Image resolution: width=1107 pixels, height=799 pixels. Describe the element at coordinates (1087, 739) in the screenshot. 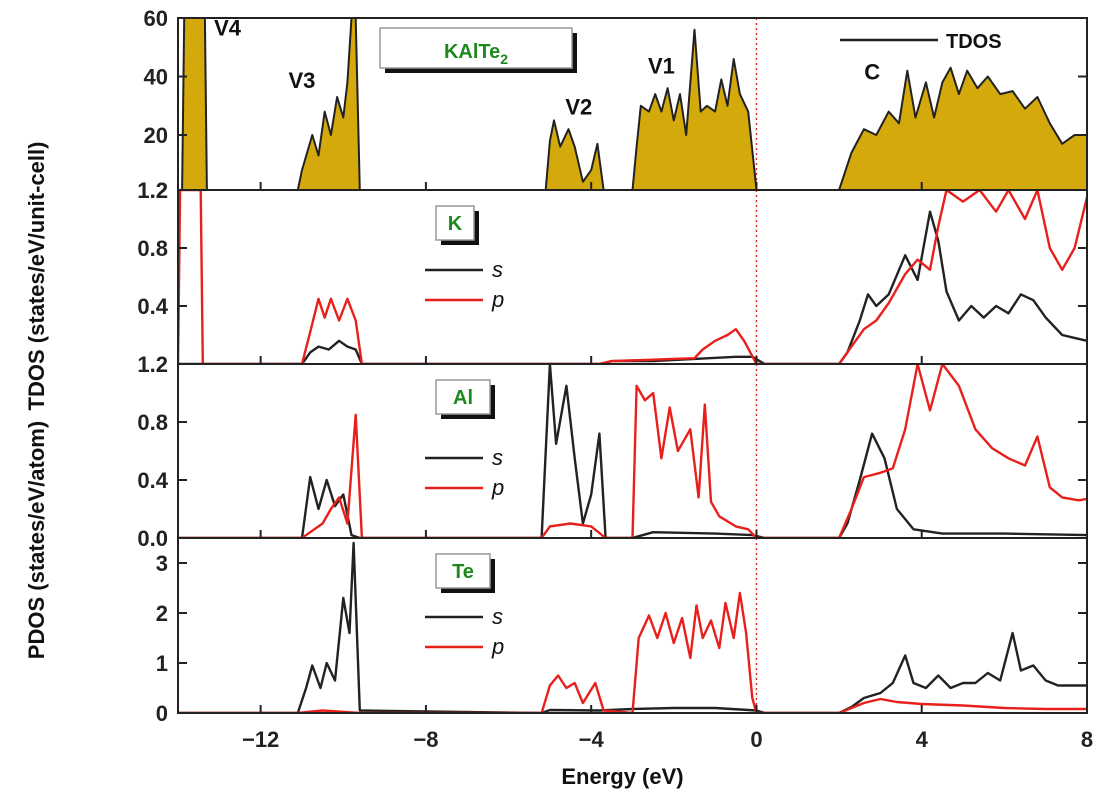

I see `x-tick-label: 8` at that location.